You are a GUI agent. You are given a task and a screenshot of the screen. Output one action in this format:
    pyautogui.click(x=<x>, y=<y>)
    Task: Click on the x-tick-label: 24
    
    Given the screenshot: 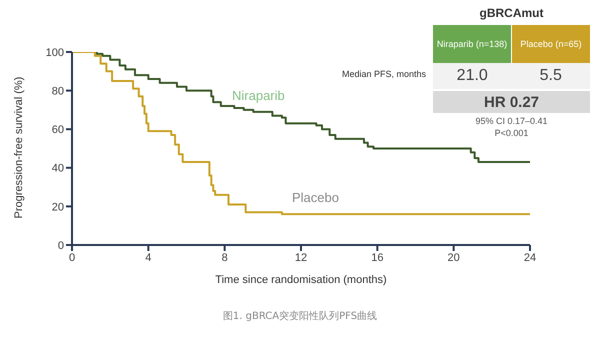 What is the action you would take?
    pyautogui.click(x=530, y=258)
    